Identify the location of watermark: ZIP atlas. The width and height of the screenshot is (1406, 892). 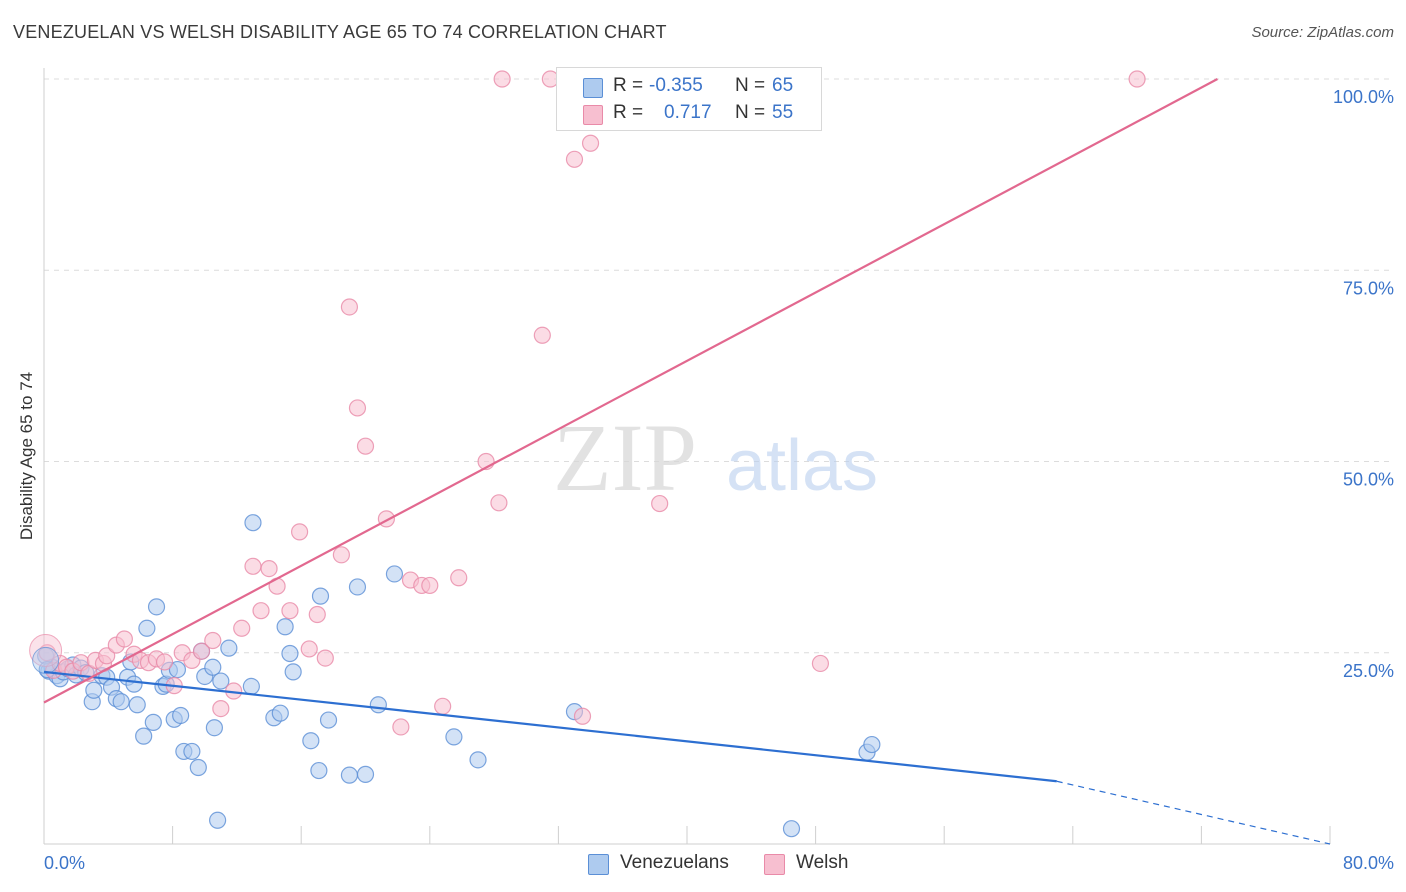
(715, 457).